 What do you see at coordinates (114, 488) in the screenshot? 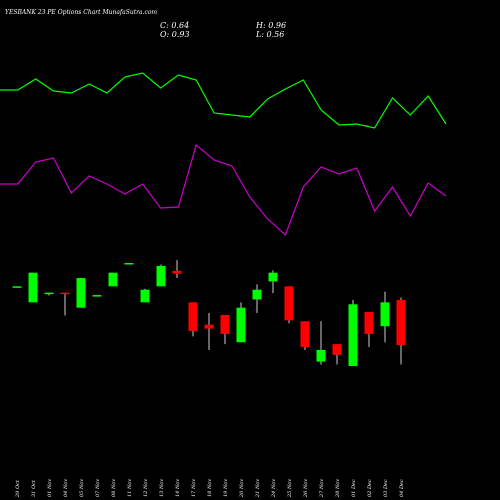
I see `x-tick-label: 08 Nov` at bounding box center [114, 488].